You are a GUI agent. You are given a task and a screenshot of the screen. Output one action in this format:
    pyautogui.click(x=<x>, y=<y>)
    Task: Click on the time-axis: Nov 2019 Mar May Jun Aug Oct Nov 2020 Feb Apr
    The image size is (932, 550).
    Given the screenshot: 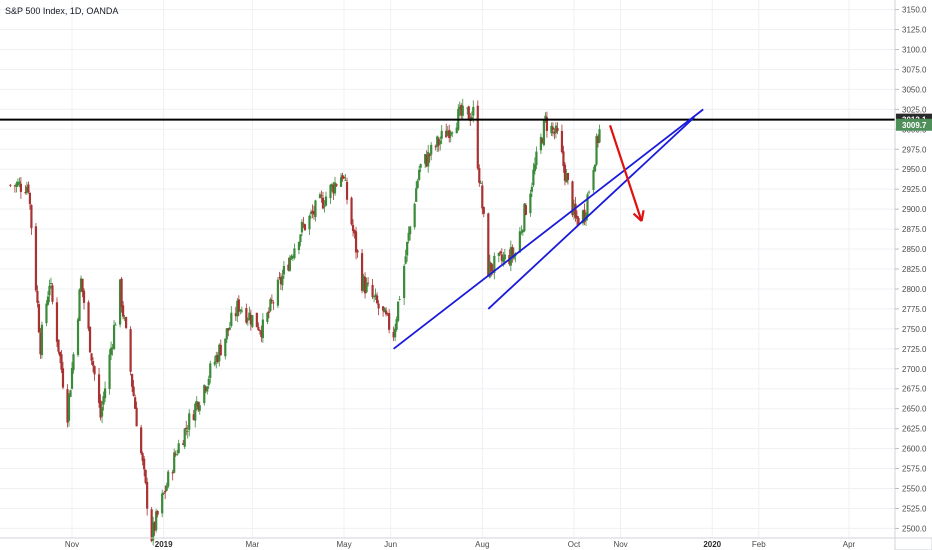 What is the action you would take?
    pyautogui.click(x=466, y=543)
    